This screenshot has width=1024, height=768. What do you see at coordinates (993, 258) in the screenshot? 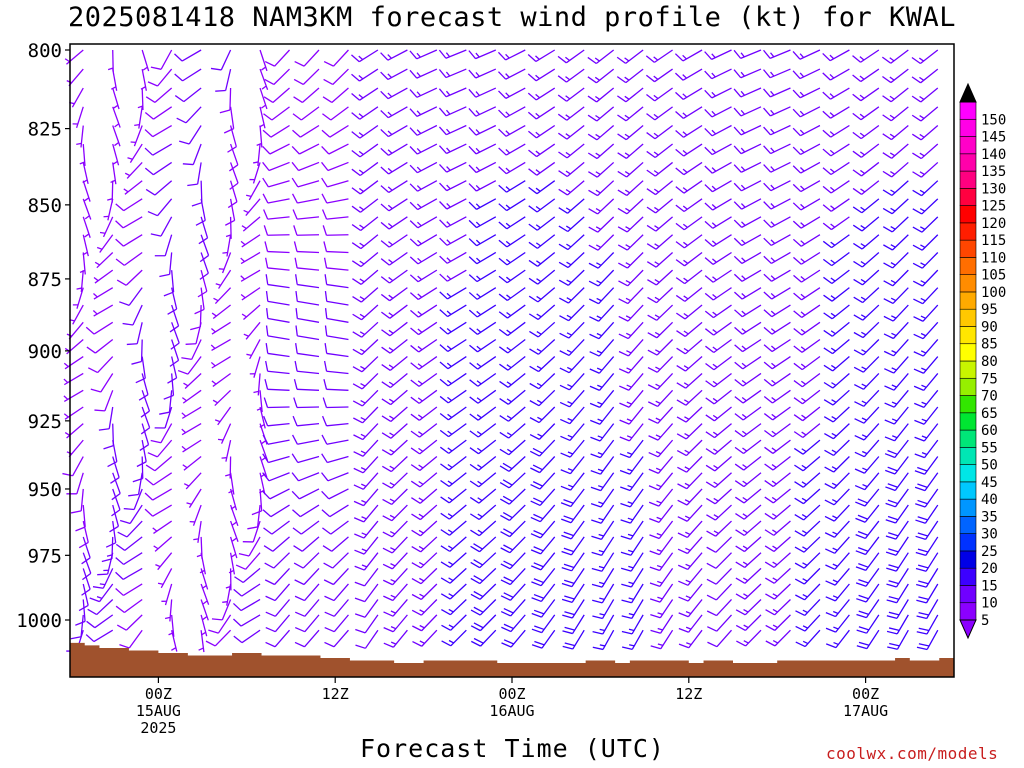
I see `colorbar-label: 110` at bounding box center [993, 258].